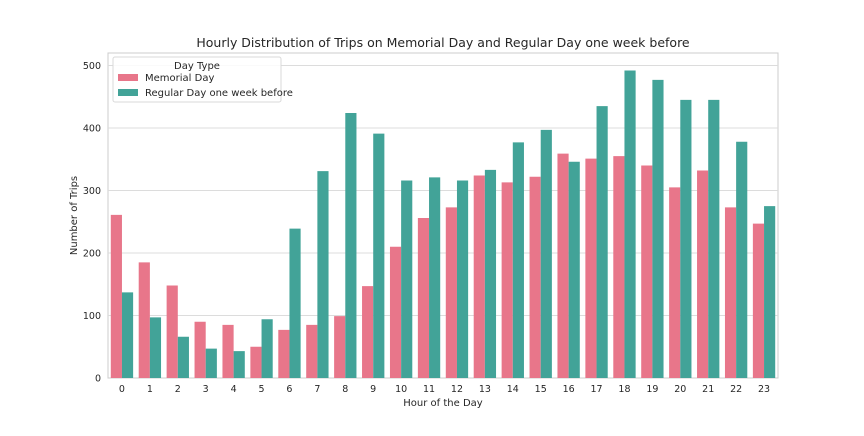 This screenshot has height=436, width=864. What do you see at coordinates (457, 389) in the screenshot?
I see `x-tick-label: 12` at bounding box center [457, 389].